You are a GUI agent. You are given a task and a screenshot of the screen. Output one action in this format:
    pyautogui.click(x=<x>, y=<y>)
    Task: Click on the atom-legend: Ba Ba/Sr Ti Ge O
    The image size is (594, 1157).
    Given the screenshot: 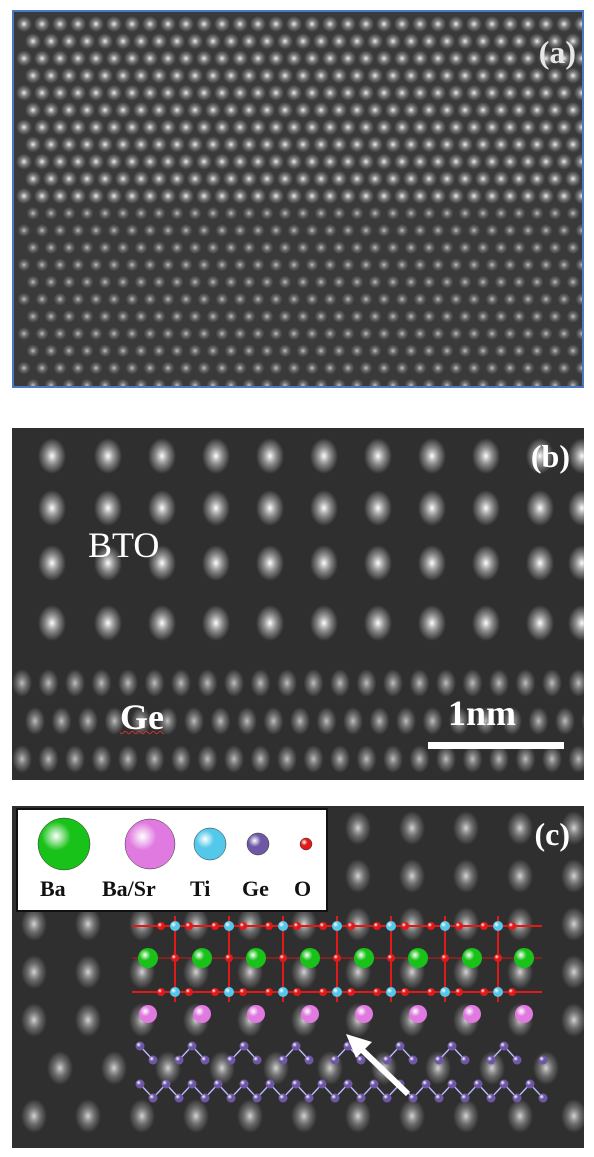 What is the action you would take?
    pyautogui.click(x=172, y=860)
    